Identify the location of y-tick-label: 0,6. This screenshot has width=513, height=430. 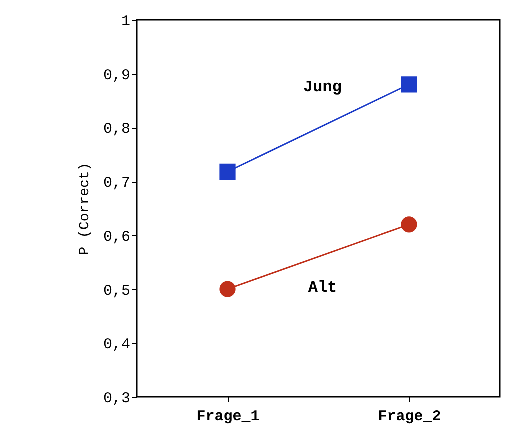
(116, 237).